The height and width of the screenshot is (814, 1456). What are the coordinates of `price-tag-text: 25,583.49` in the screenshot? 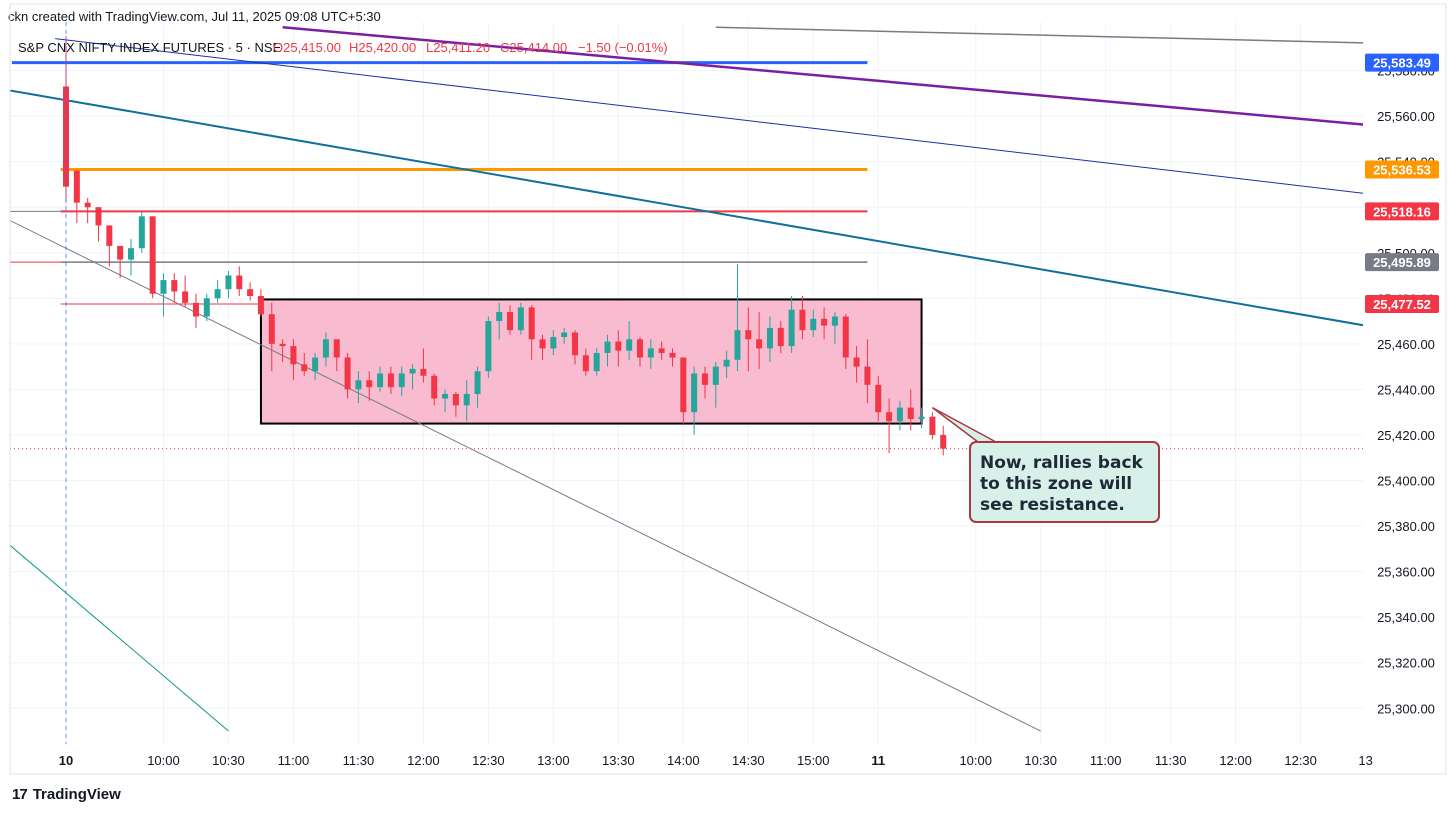 It's located at (1402, 63).